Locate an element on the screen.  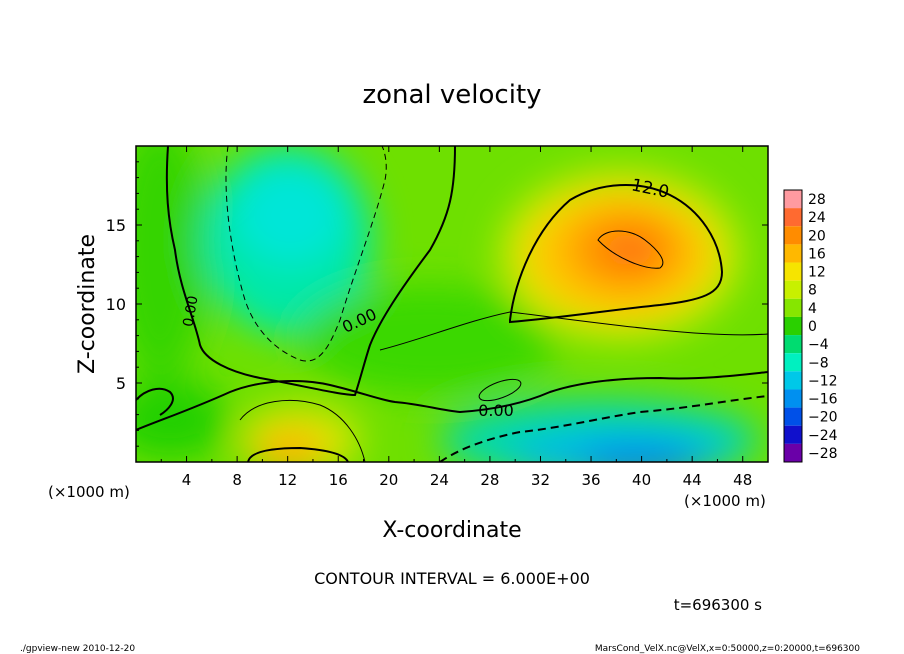
x-tick-label: 16 is located at coordinates (338, 480).